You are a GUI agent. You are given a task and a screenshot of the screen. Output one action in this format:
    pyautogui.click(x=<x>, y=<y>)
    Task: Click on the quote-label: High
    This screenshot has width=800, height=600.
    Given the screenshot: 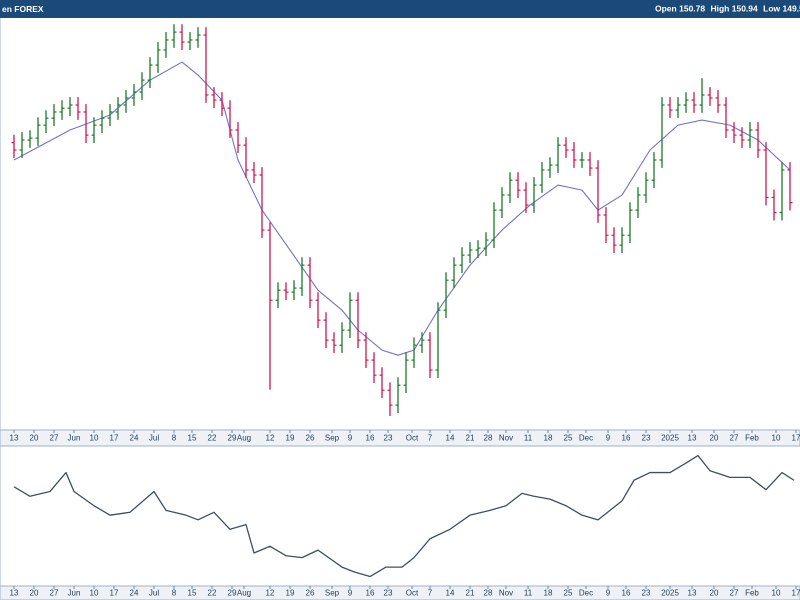 What is the action you would take?
    pyautogui.click(x=719, y=9)
    